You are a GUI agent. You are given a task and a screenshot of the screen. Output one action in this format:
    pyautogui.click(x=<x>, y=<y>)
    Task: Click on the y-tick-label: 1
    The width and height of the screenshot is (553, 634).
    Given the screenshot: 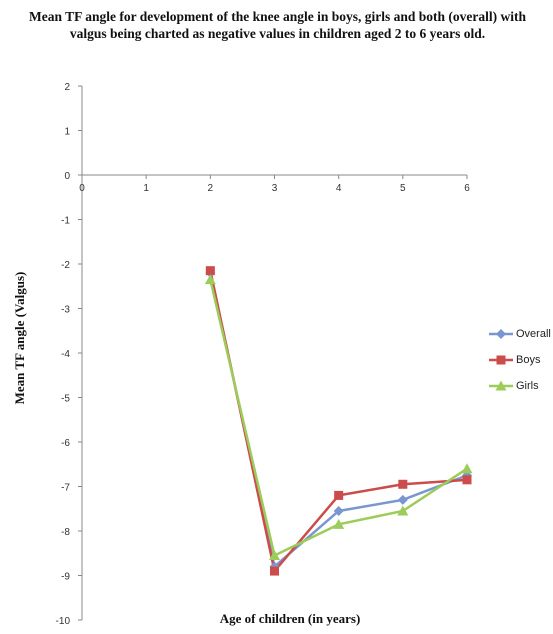 What is the action you would take?
    pyautogui.click(x=67, y=132)
    